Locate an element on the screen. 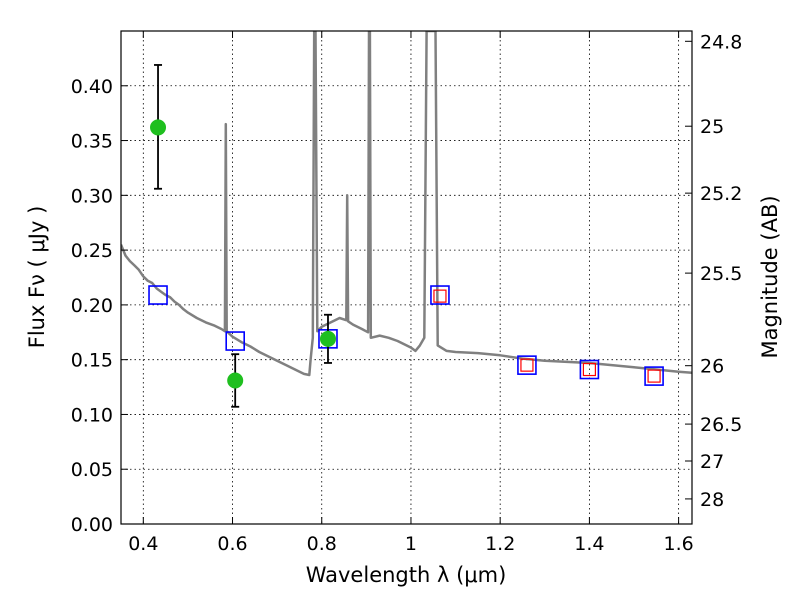 This screenshot has width=800, height=600. right-tick-label: 26.5 is located at coordinates (721, 425).